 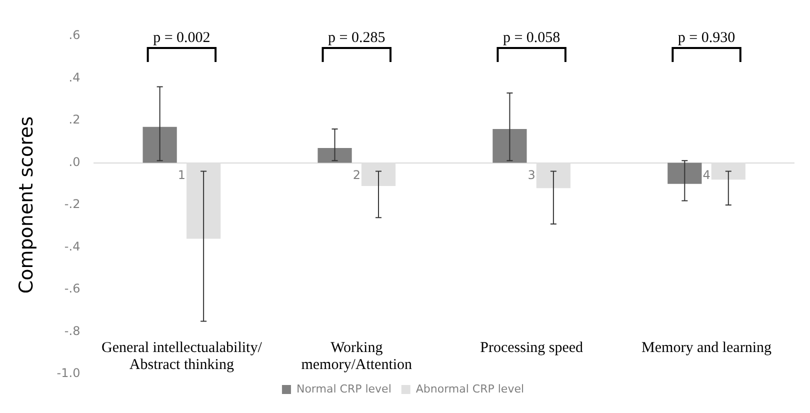 I want to click on annotation: Working memory/Attention, so click(x=357, y=356).